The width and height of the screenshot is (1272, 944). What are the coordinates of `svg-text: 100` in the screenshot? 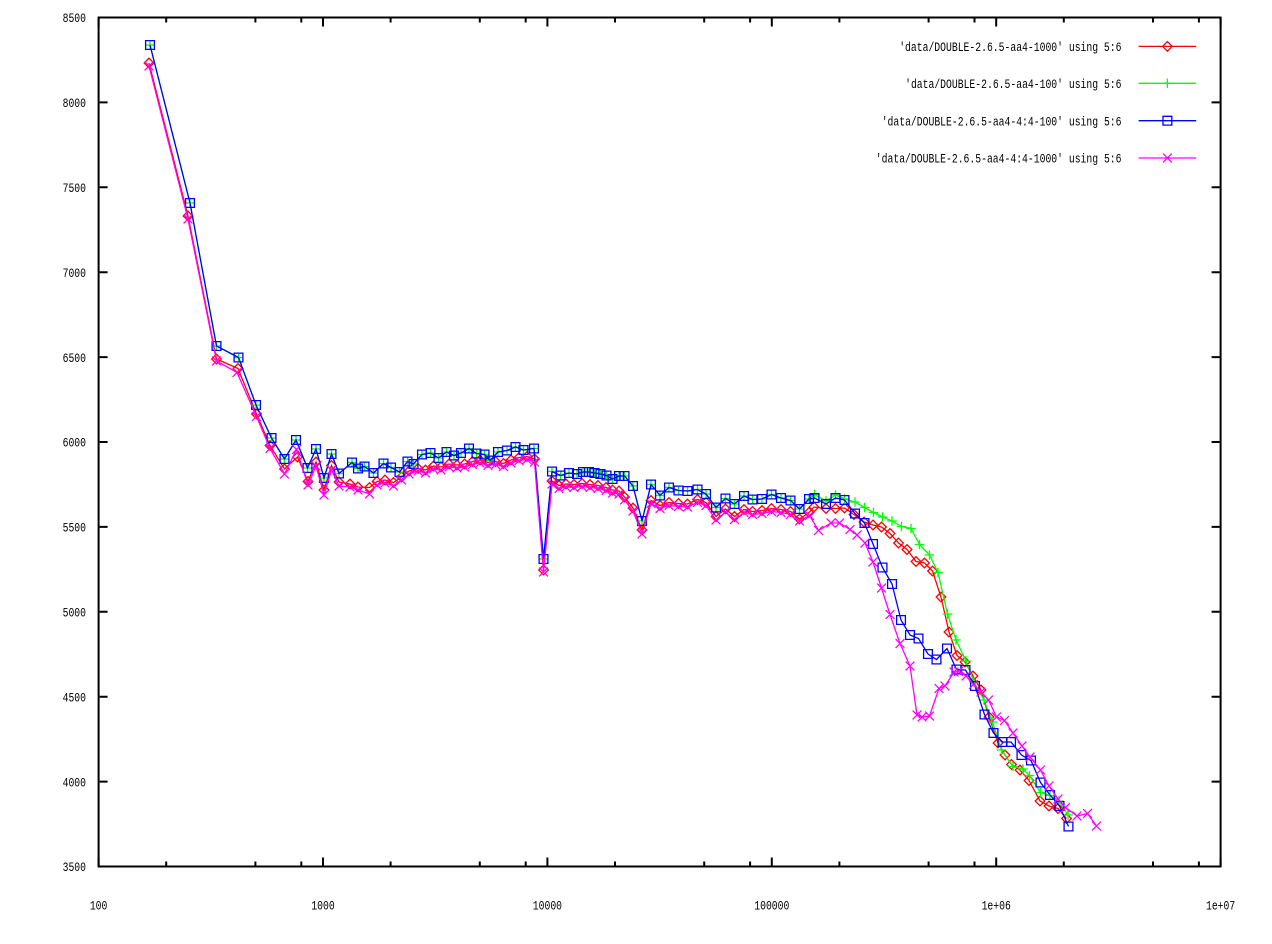 It's located at (99, 906).